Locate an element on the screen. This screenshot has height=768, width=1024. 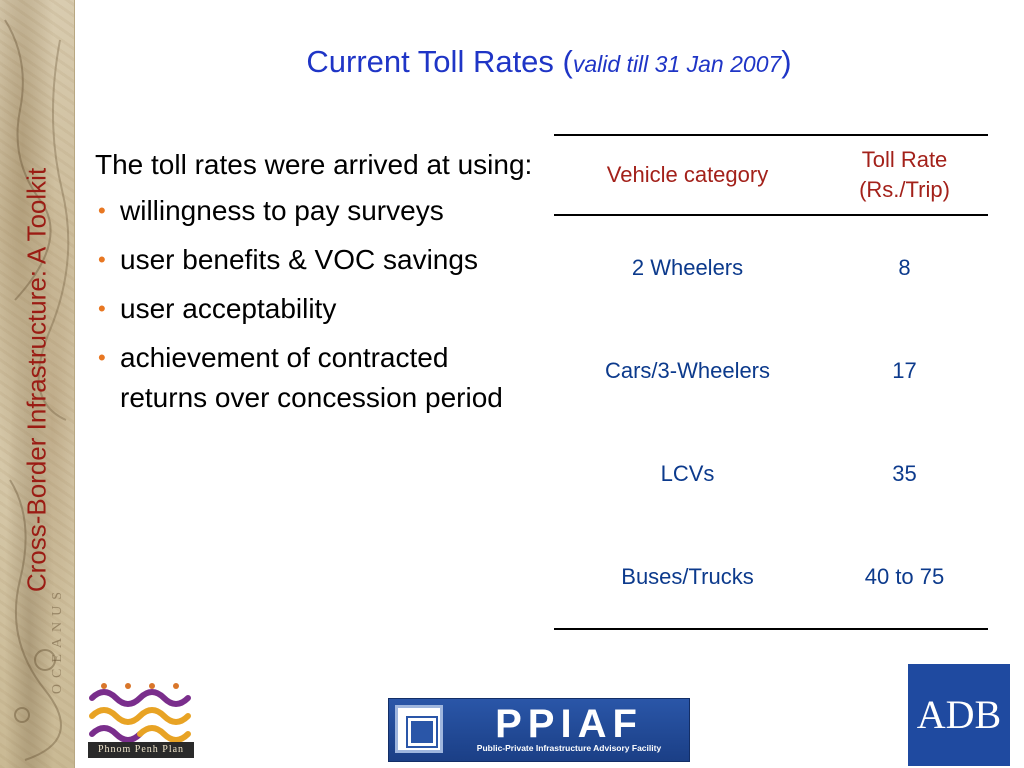
bullet-text: user acceptability is located at coordinates (228, 308).